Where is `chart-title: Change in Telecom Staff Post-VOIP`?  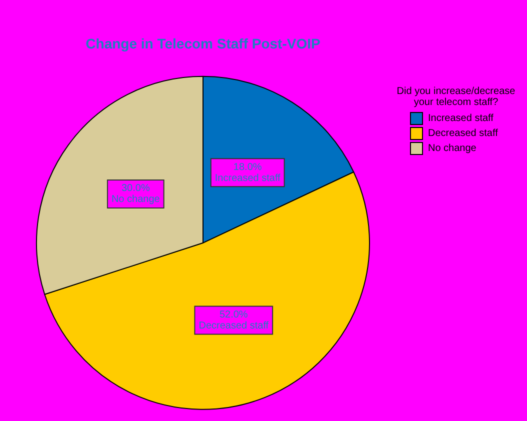
chart-title: Change in Telecom Staff Post-VOIP is located at coordinates (203, 43).